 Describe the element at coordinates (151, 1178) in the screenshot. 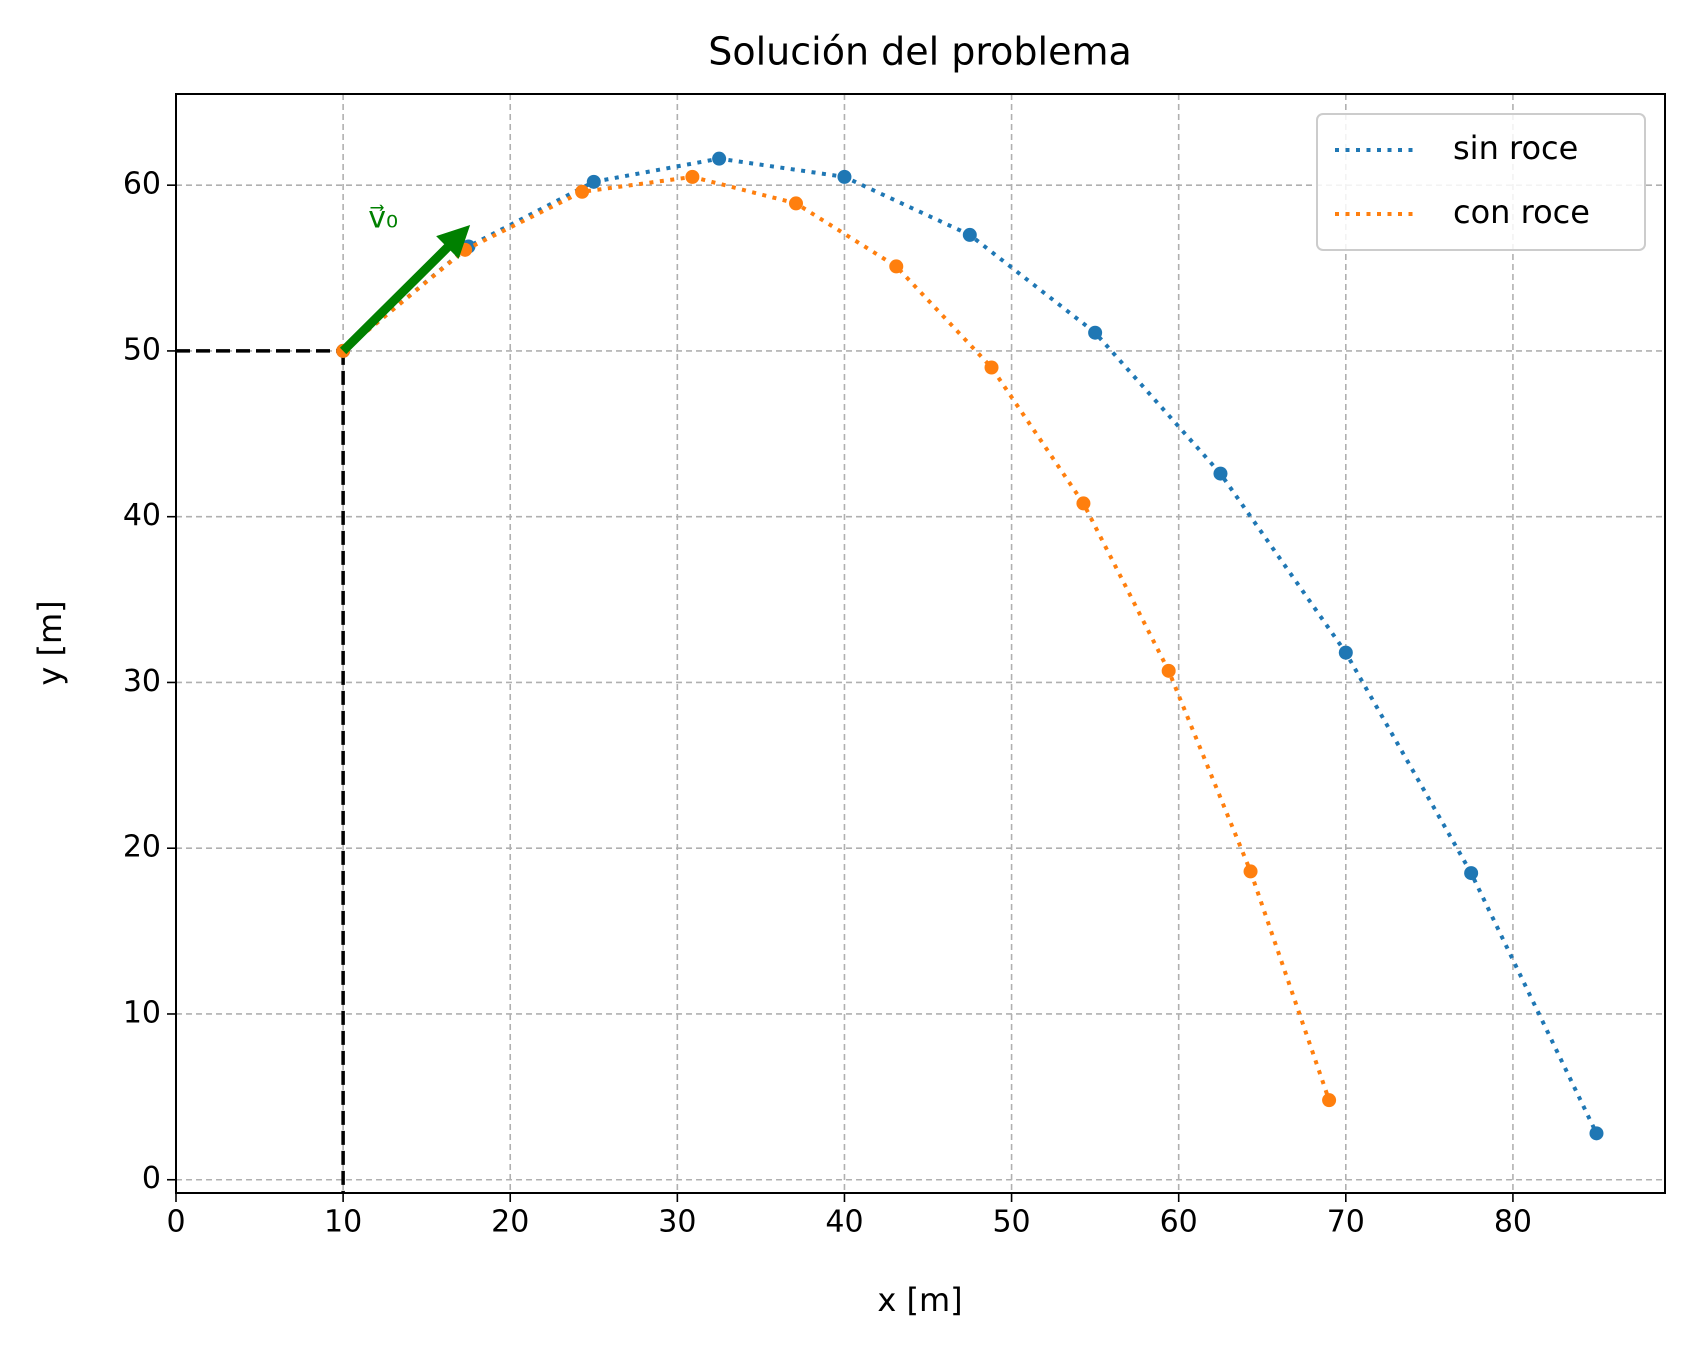

I see `y-tick-label: 0` at that location.